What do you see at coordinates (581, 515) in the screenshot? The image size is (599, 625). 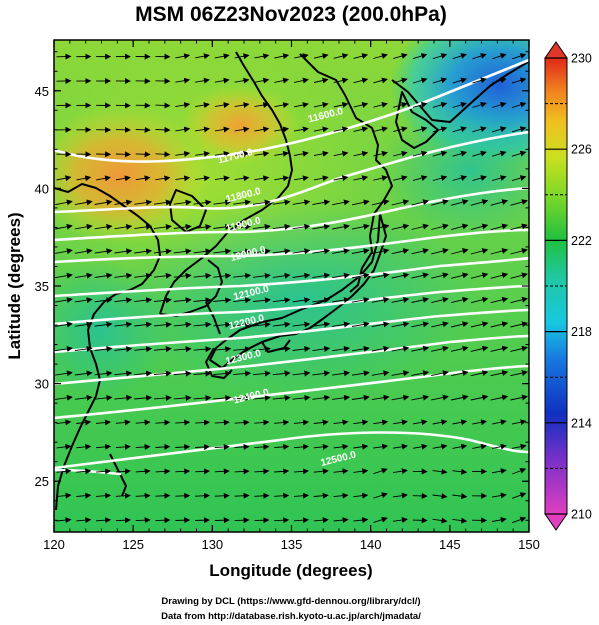 I see `colorbar-tick-label: 210` at bounding box center [581, 515].